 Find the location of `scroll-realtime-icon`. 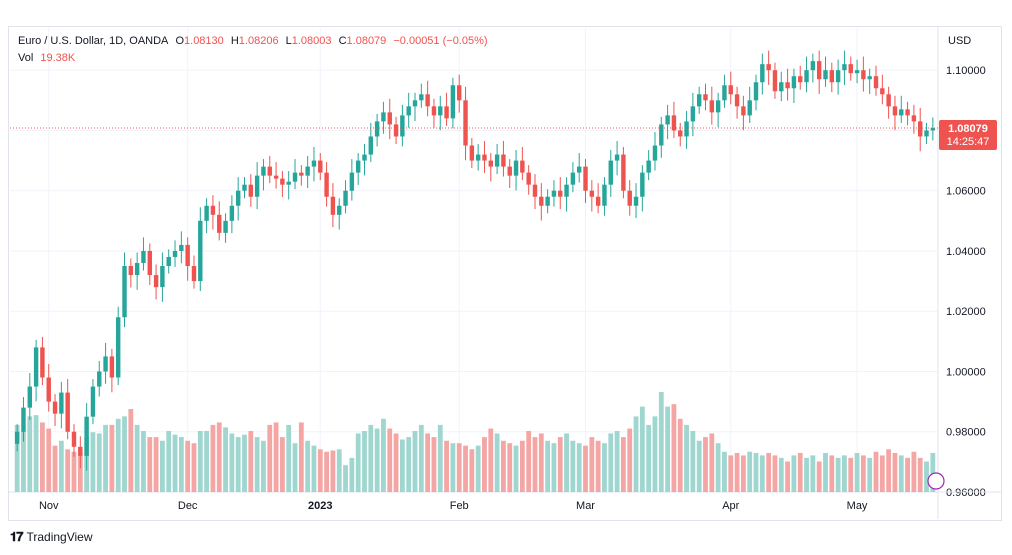

scroll-realtime-icon is located at coordinates (936, 481).